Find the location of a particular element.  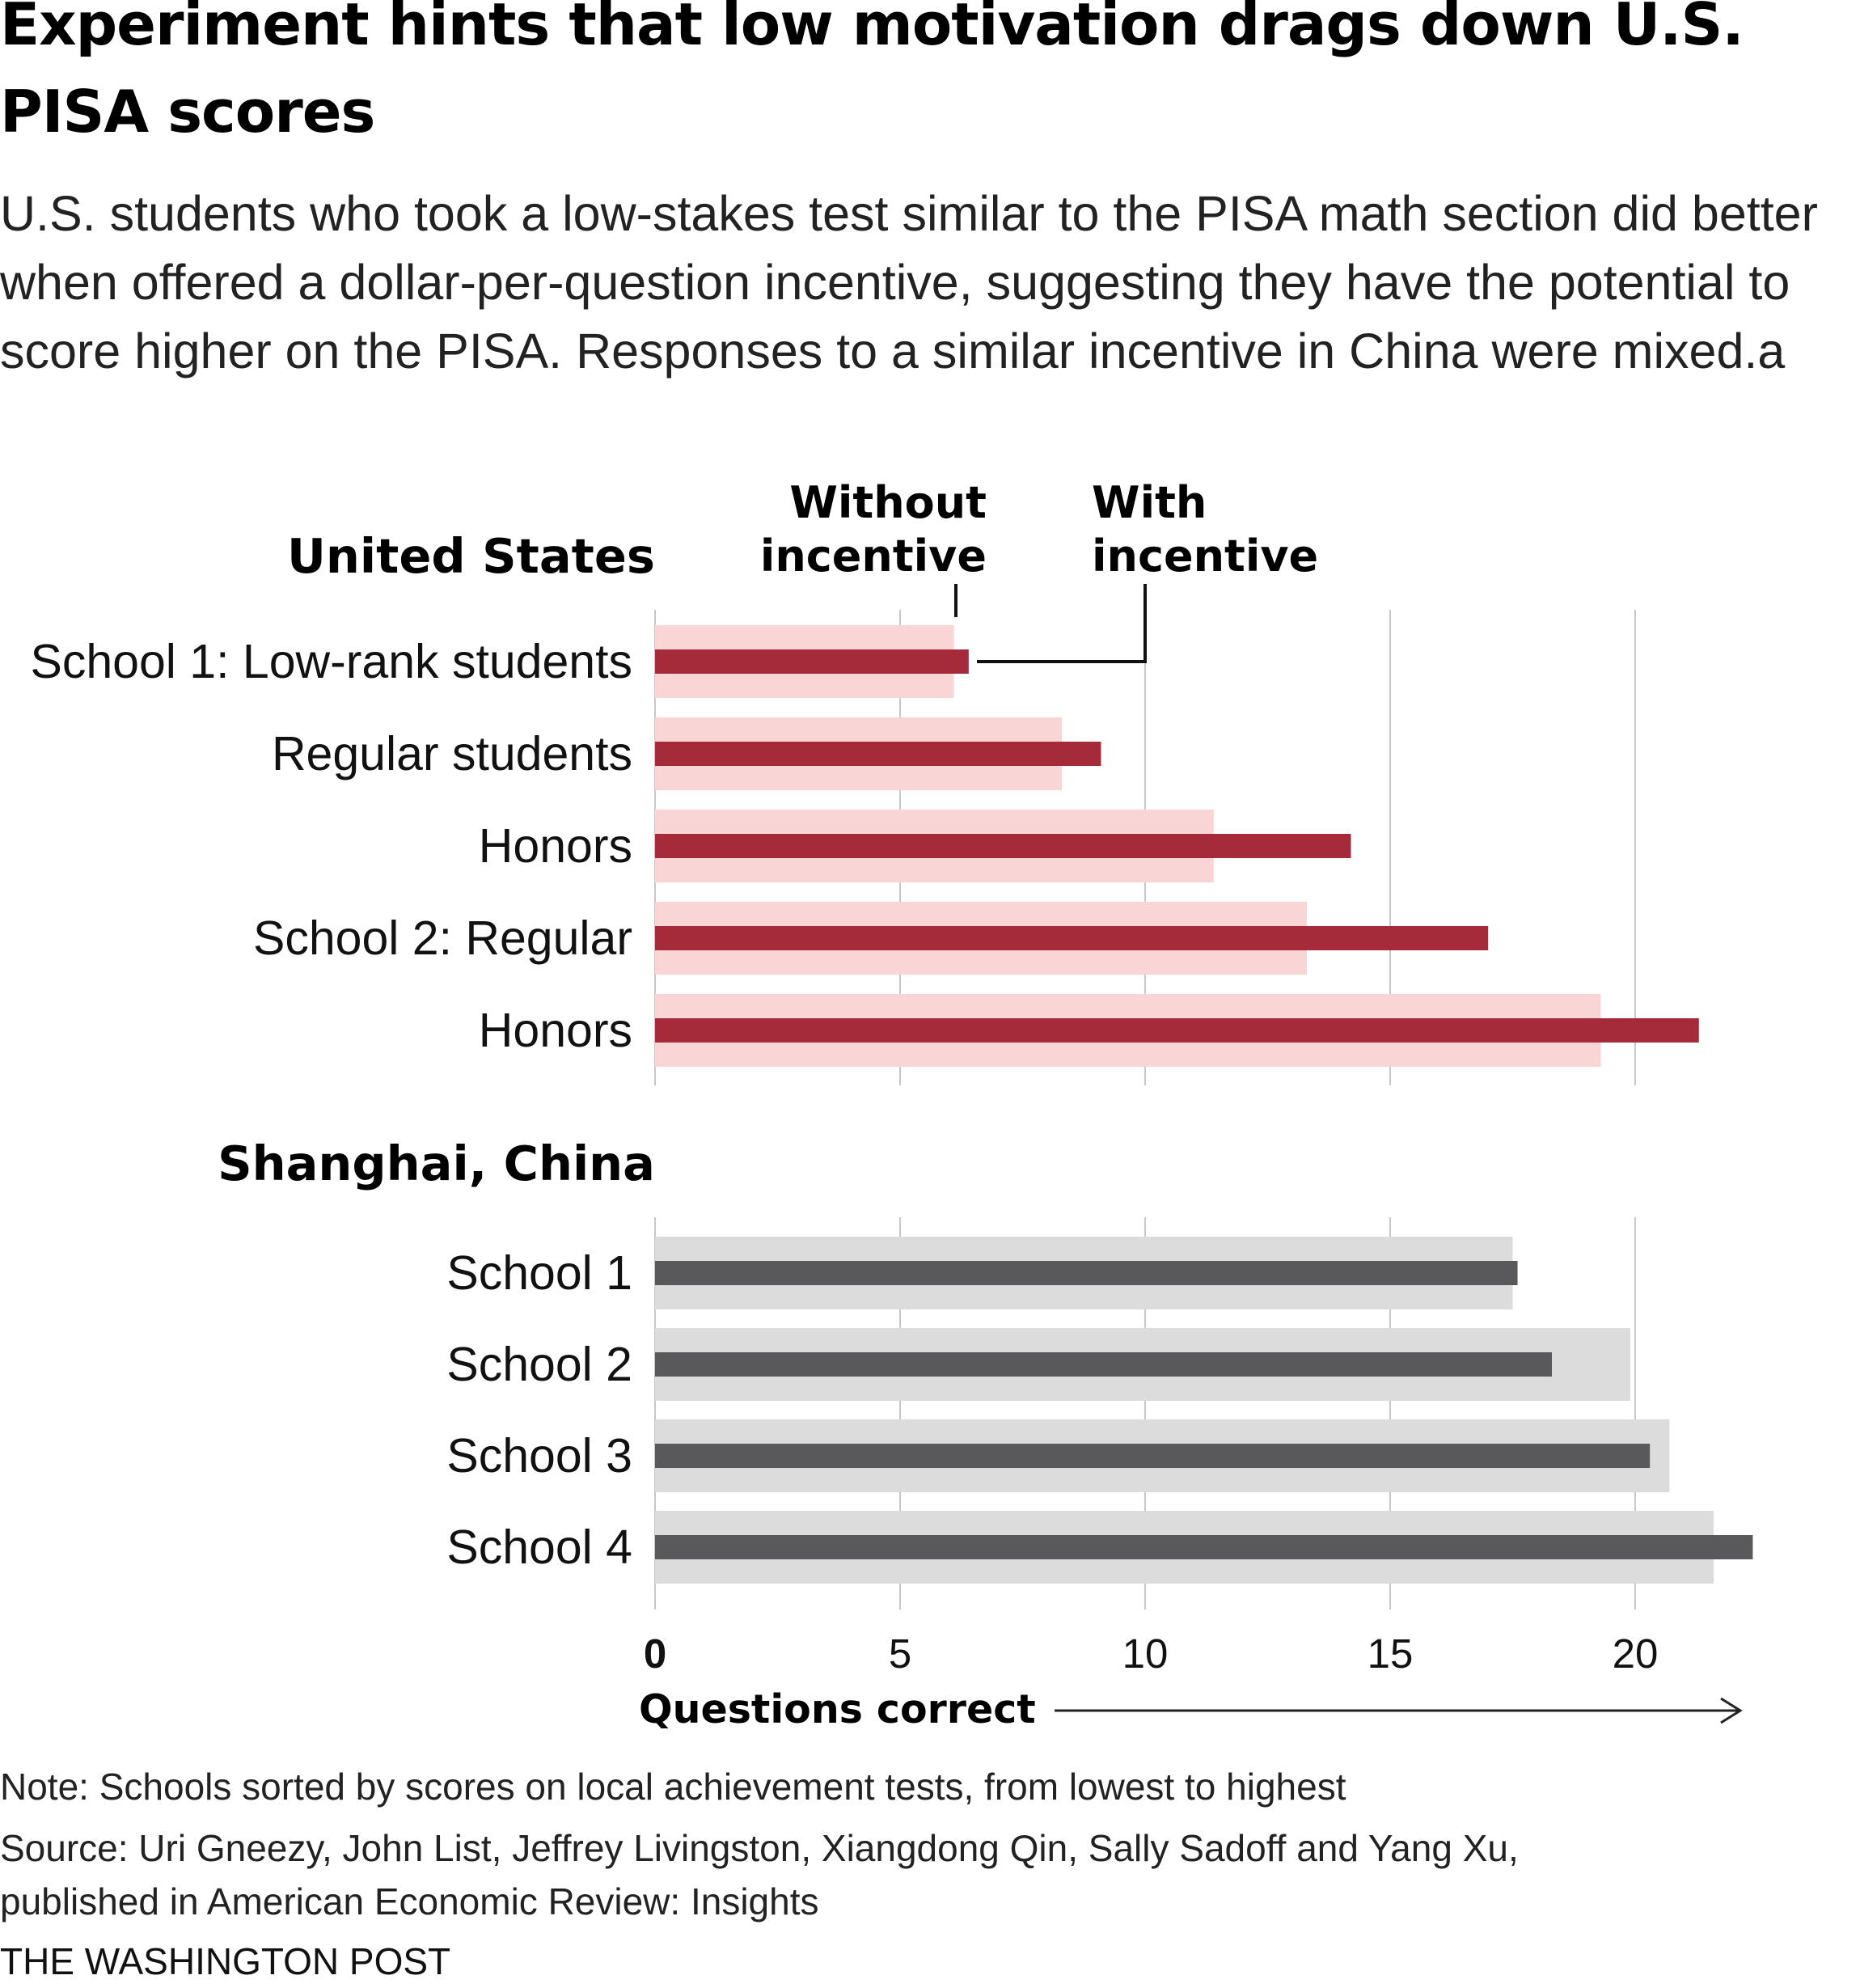

legend-without-line1: Without is located at coordinates (888, 502).